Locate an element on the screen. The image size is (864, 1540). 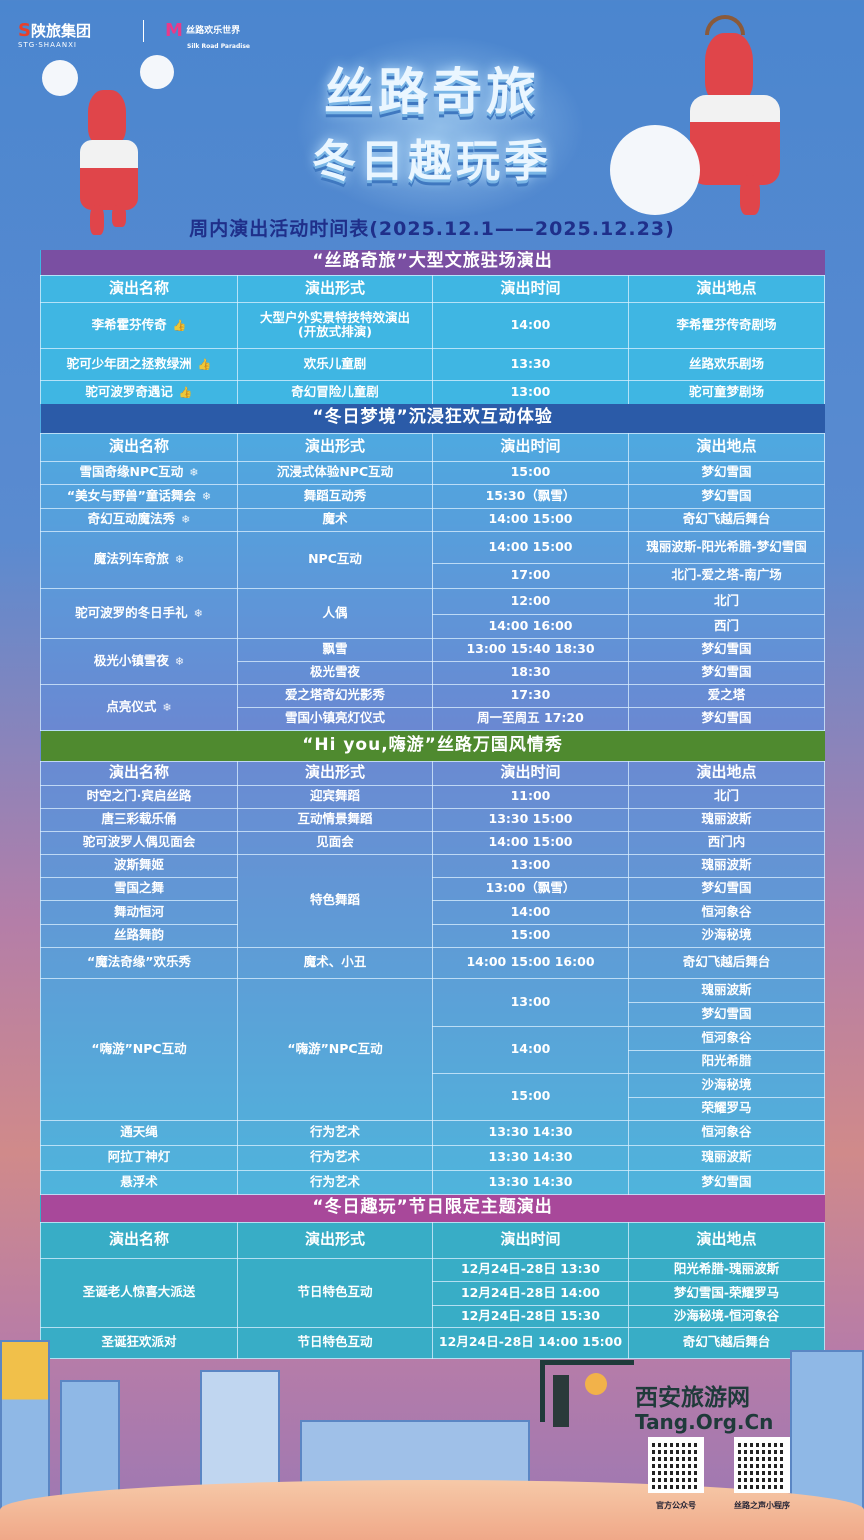
table-cell: 阿拉丁神灯 is located at coordinates (139, 1157).